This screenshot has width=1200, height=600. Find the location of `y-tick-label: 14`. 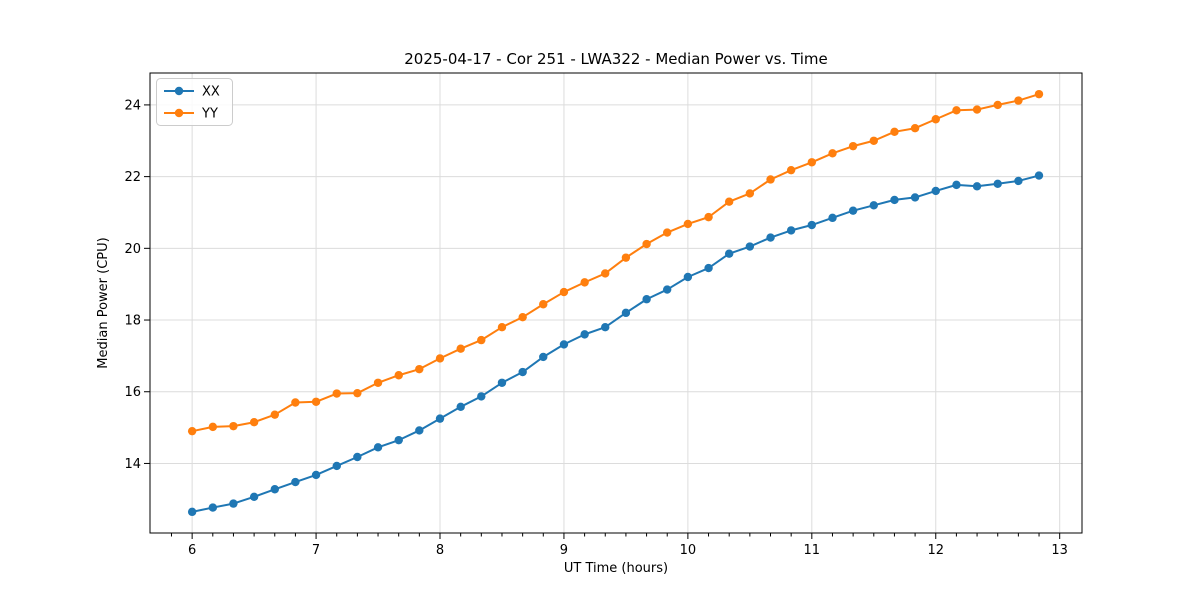

y-tick-label: 14 is located at coordinates (132, 464).